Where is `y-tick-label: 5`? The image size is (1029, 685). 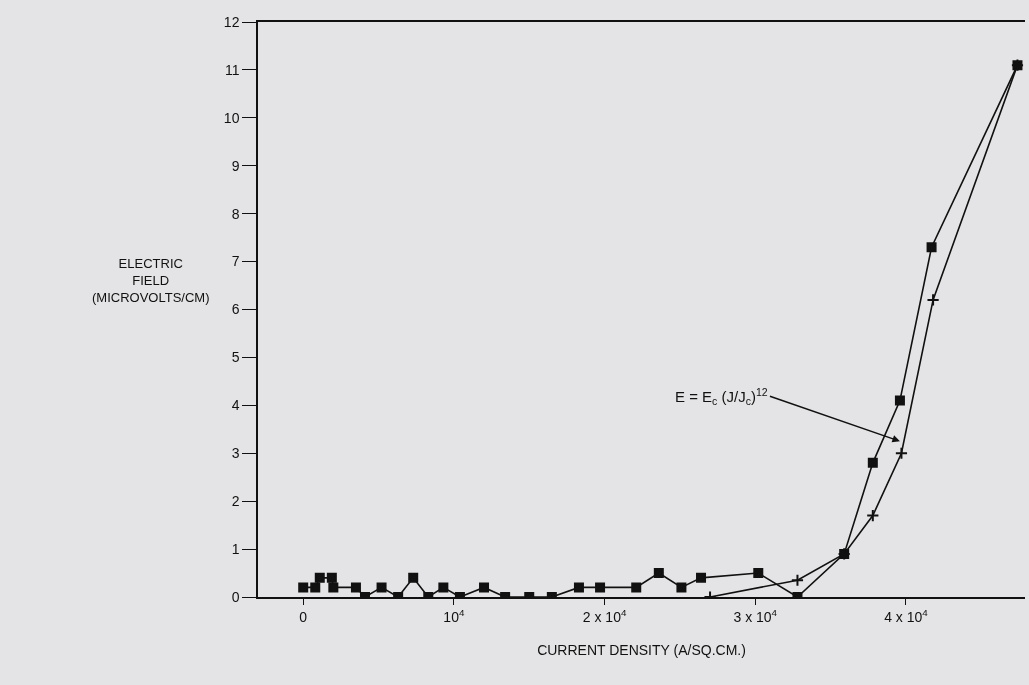
y-tick-label: 5 is located at coordinates (235, 357).